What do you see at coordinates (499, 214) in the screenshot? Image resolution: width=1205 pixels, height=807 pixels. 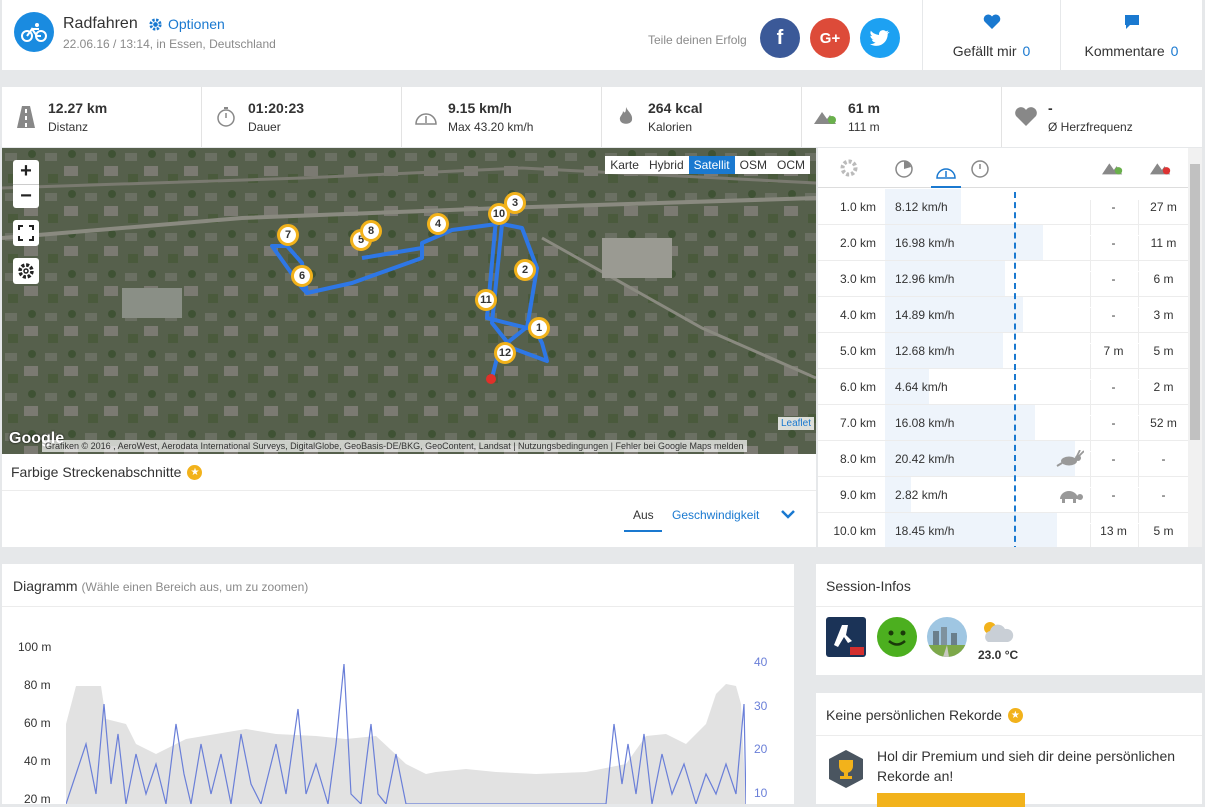 I see `route-marker-10: 10` at bounding box center [499, 214].